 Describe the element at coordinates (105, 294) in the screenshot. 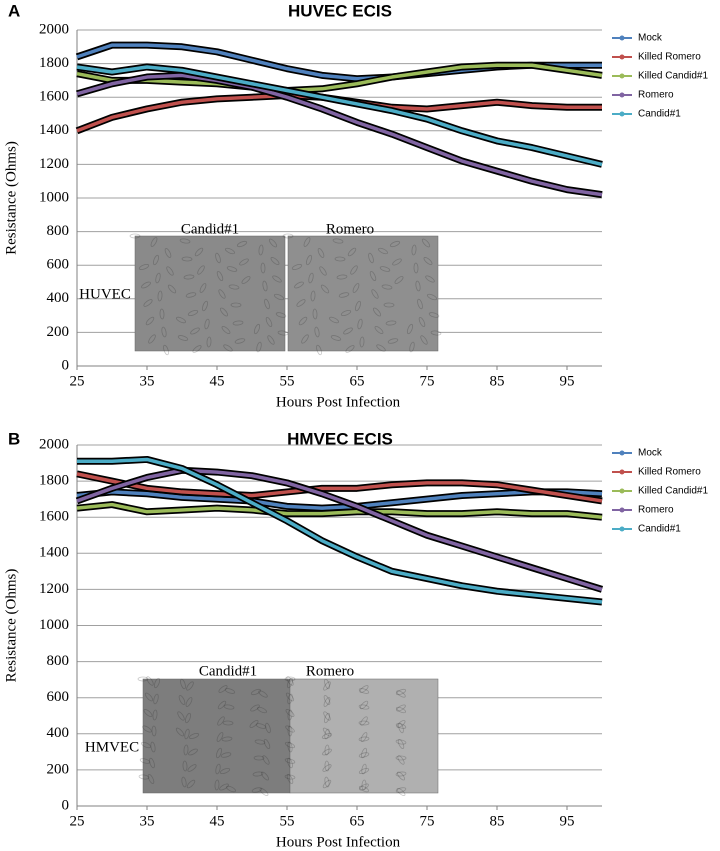

I see `cell-type-label: HUVEC` at that location.